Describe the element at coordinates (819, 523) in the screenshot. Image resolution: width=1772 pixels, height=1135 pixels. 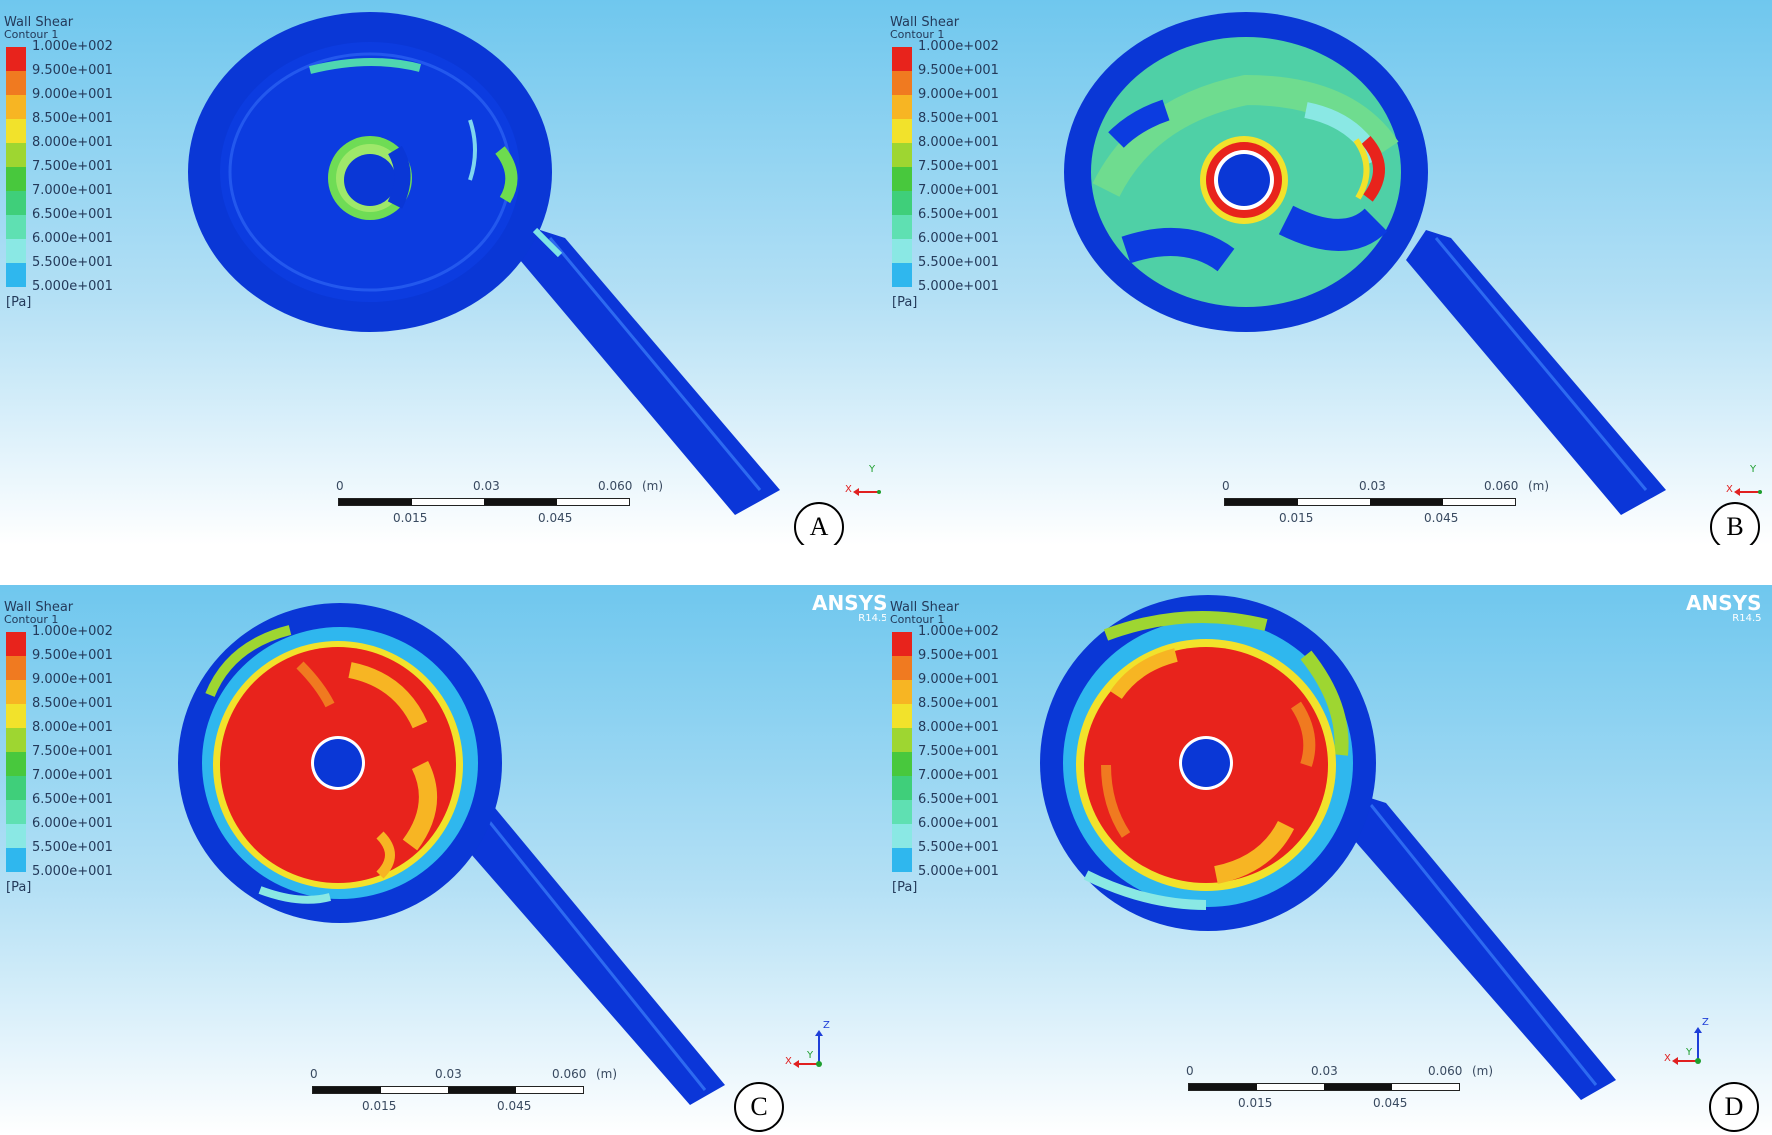
I see `panel-label-a: A` at that location.